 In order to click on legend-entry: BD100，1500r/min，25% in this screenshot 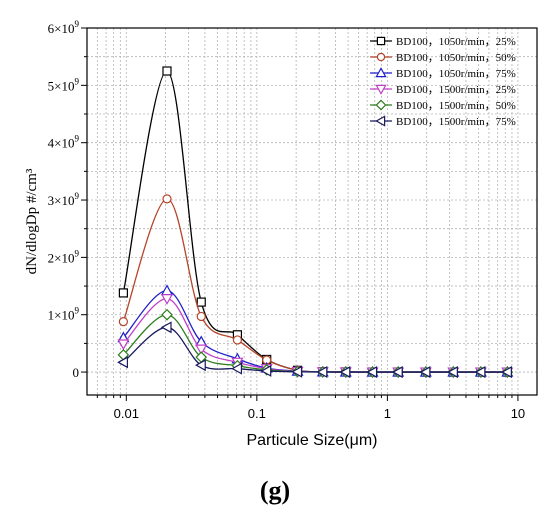, I will do `click(443, 90)`.